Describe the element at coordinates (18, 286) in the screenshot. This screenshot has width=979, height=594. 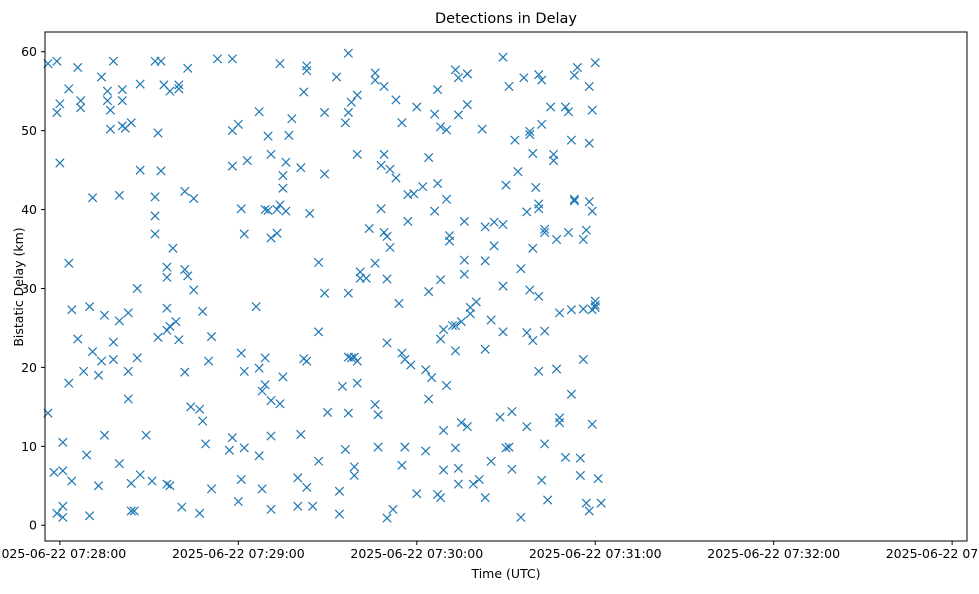
I see `y-axis-label: Bistatic Delay (km)` at that location.